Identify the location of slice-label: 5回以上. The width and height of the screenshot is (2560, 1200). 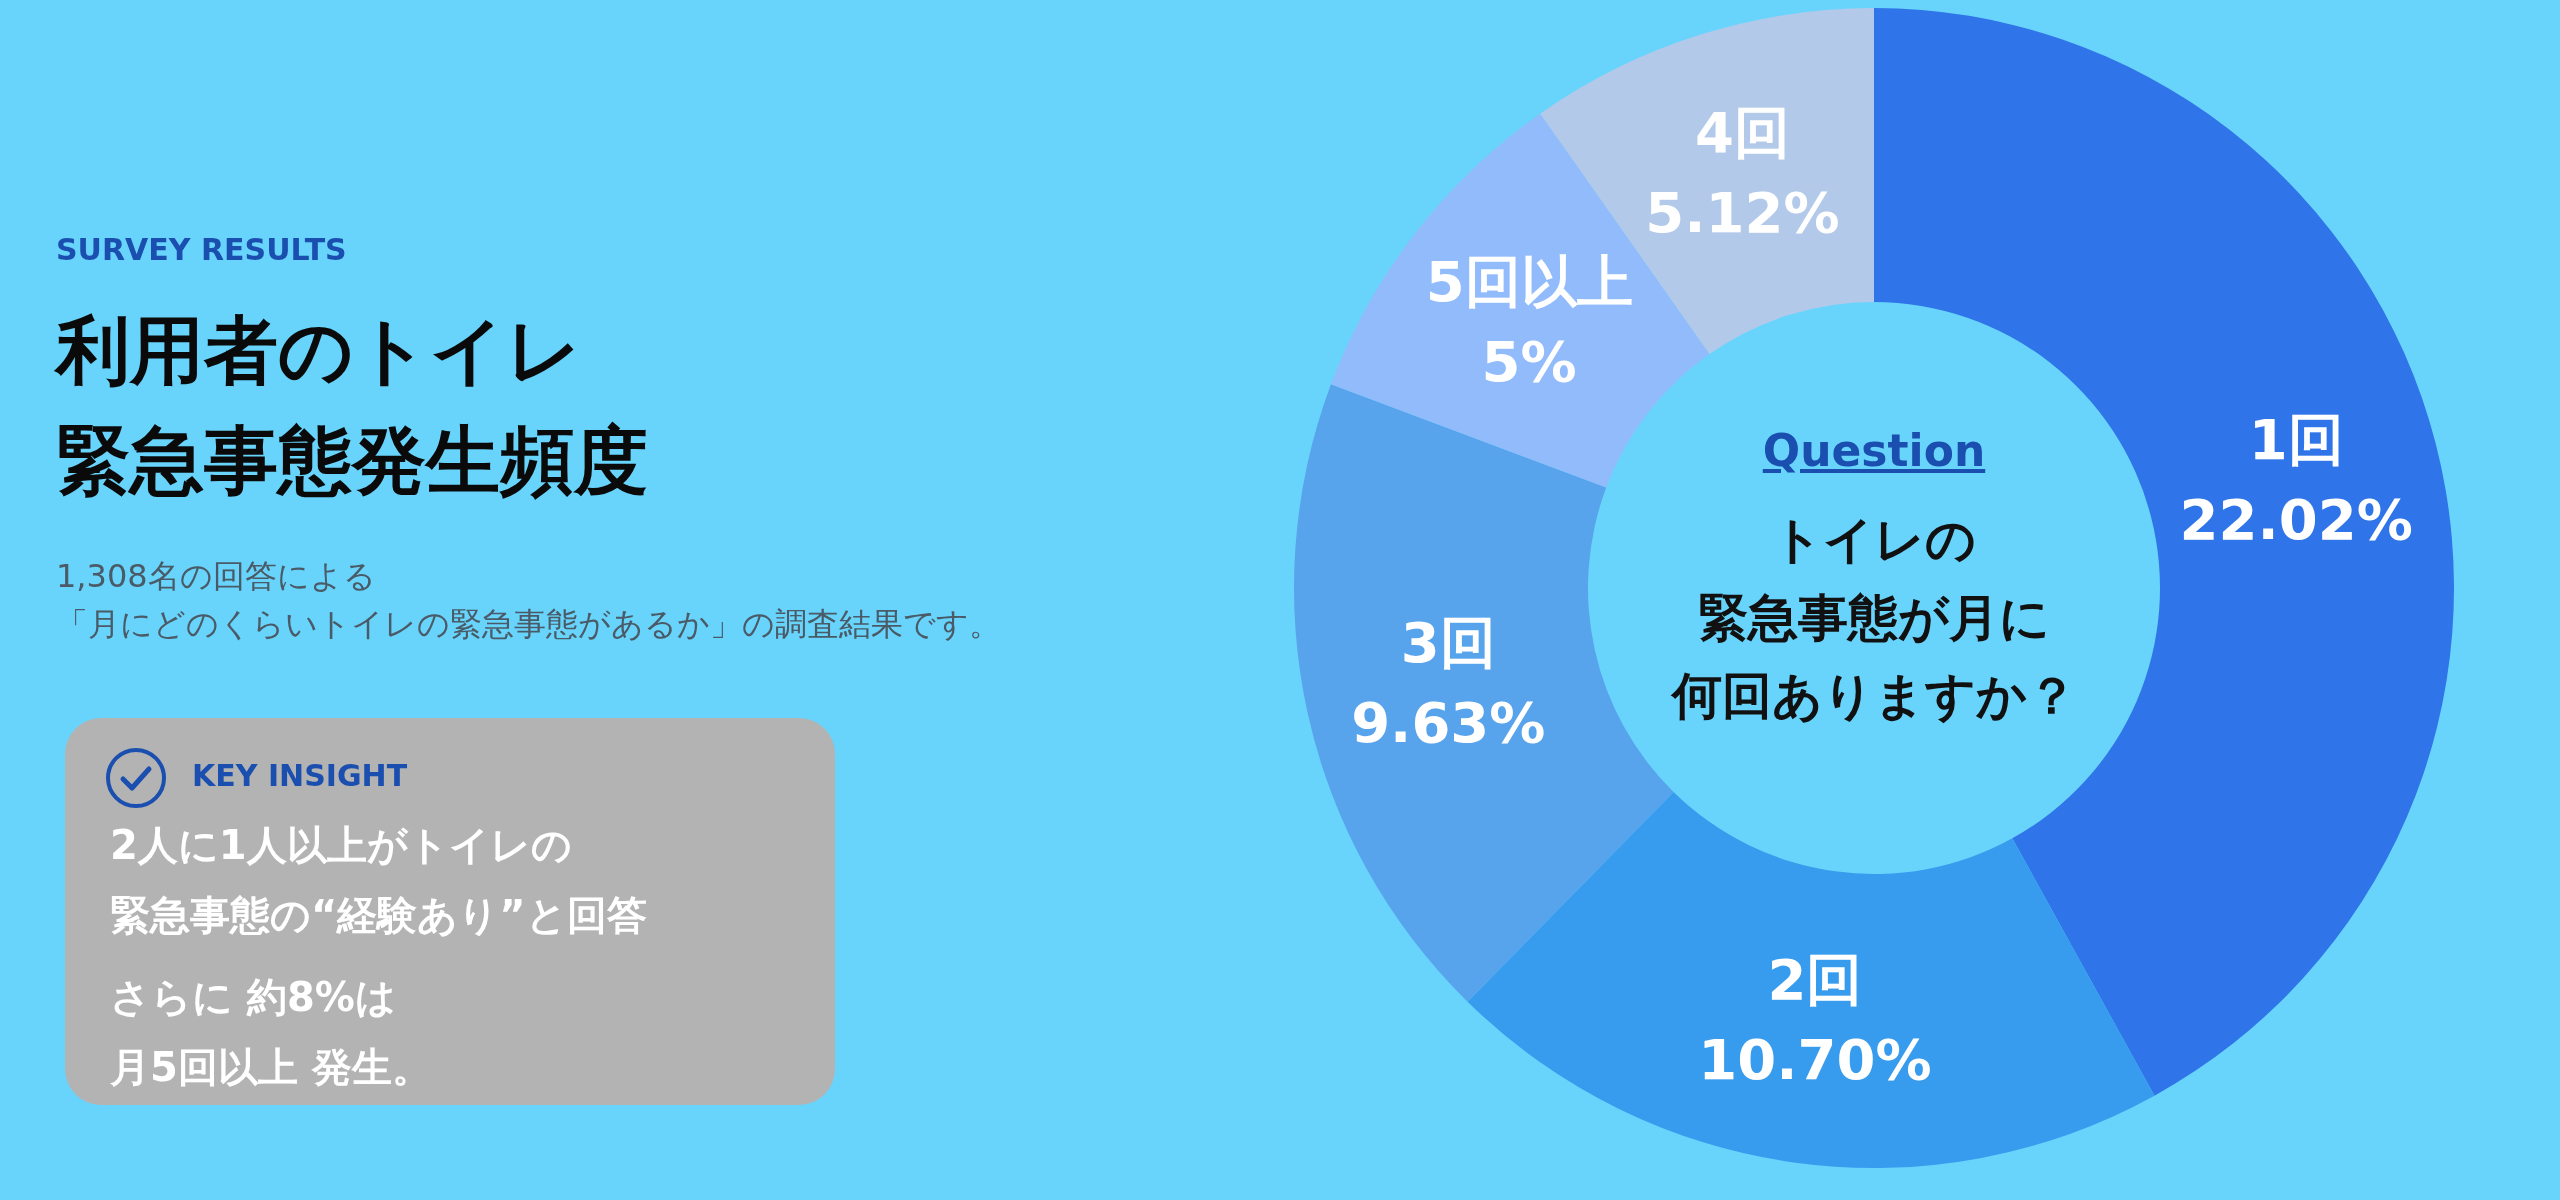
(1529, 281).